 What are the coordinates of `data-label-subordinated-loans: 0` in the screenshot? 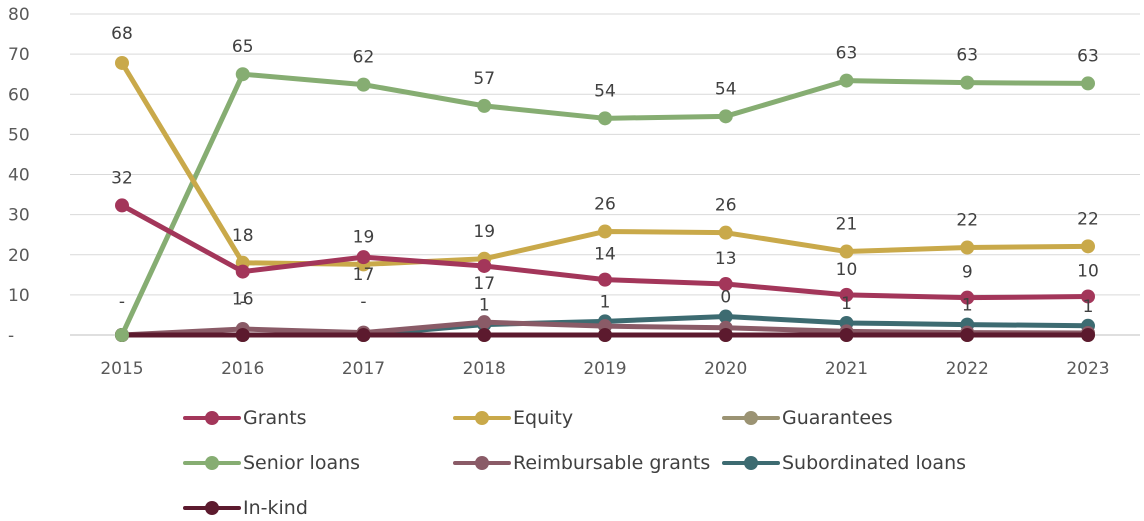 It's located at (725, 298).